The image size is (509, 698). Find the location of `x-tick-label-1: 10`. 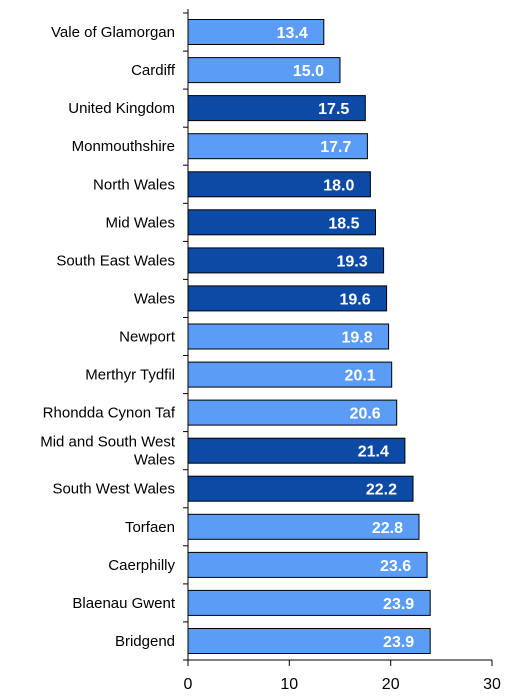

x-tick-label-1: 10 is located at coordinates (289, 684).